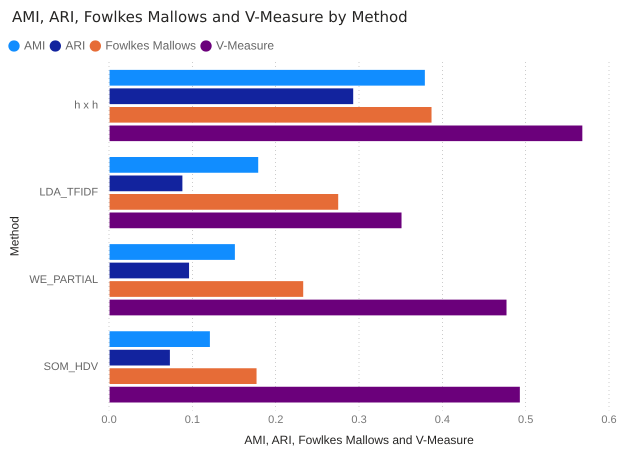  Describe the element at coordinates (35, 45) in the screenshot. I see `legend-label: AMI` at that location.